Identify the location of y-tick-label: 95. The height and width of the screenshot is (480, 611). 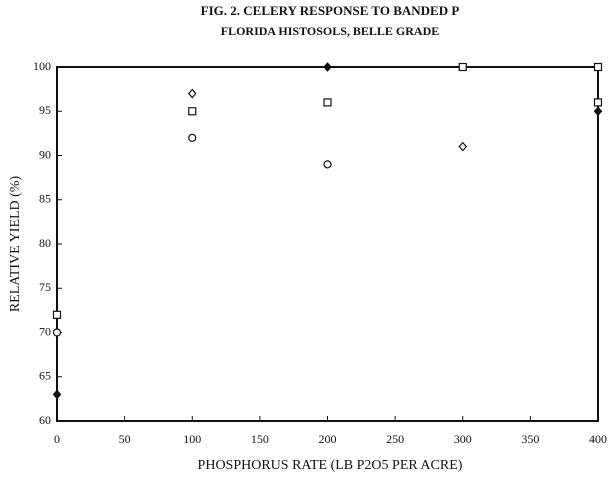
(45, 110).